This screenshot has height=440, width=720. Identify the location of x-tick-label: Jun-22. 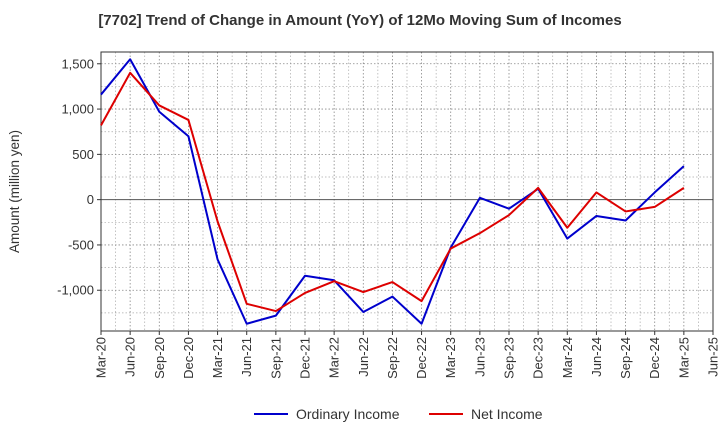
(363, 357).